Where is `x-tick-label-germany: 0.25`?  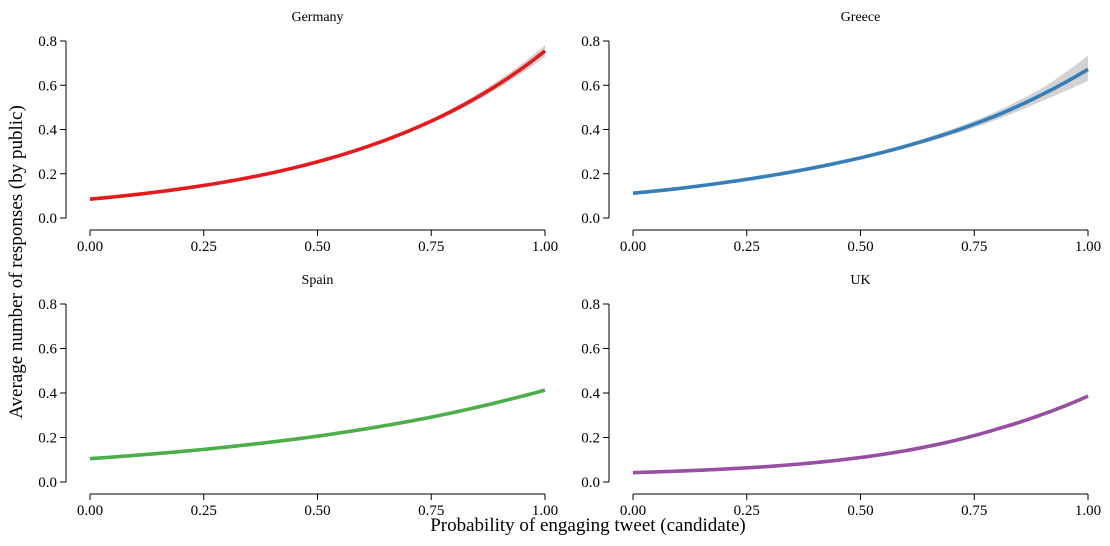
x-tick-label-germany: 0.25 is located at coordinates (204, 247).